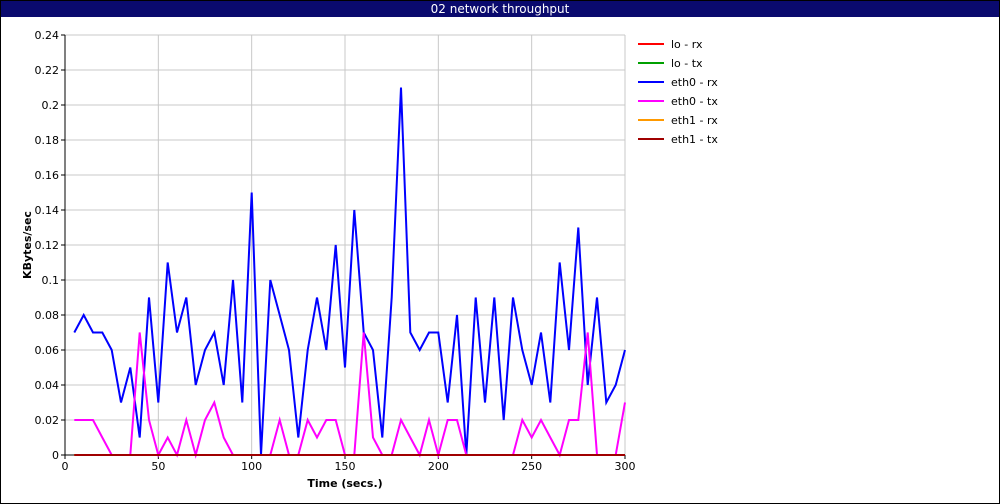 This screenshot has height=504, width=1000. I want to click on y-tick-label: 0.1, so click(51, 280).